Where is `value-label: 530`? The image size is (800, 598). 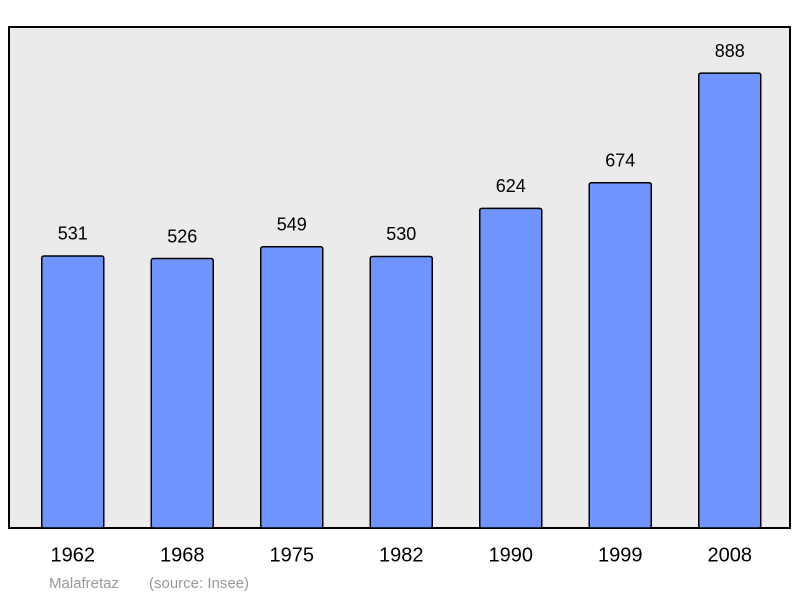 value-label: 530 is located at coordinates (401, 234).